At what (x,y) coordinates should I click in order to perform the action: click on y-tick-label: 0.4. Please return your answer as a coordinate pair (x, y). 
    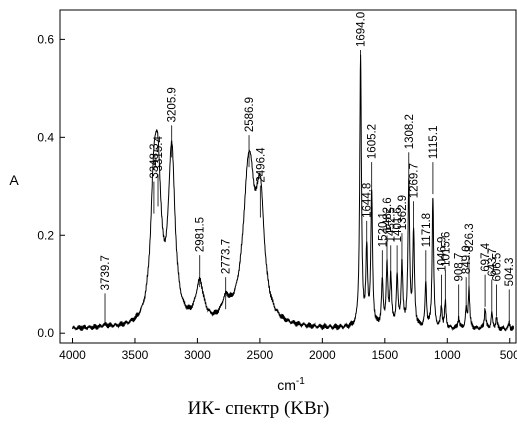
    Looking at the image, I should click on (45, 137).